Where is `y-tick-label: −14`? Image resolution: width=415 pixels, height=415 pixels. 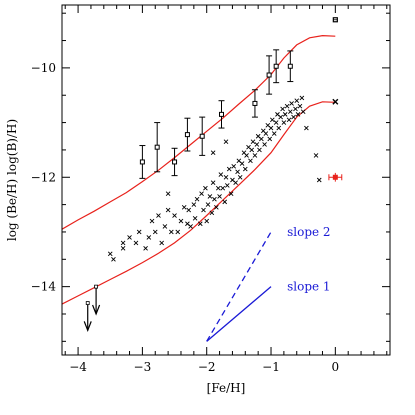 y-tick-label: −14 is located at coordinates (44, 287).